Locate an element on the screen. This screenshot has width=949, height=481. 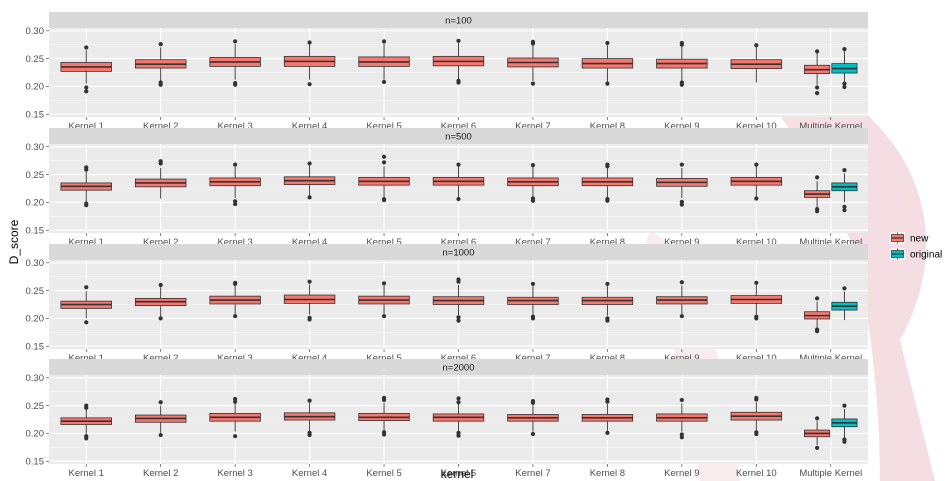
x-tick-label: Kernel 10 is located at coordinates (756, 473).